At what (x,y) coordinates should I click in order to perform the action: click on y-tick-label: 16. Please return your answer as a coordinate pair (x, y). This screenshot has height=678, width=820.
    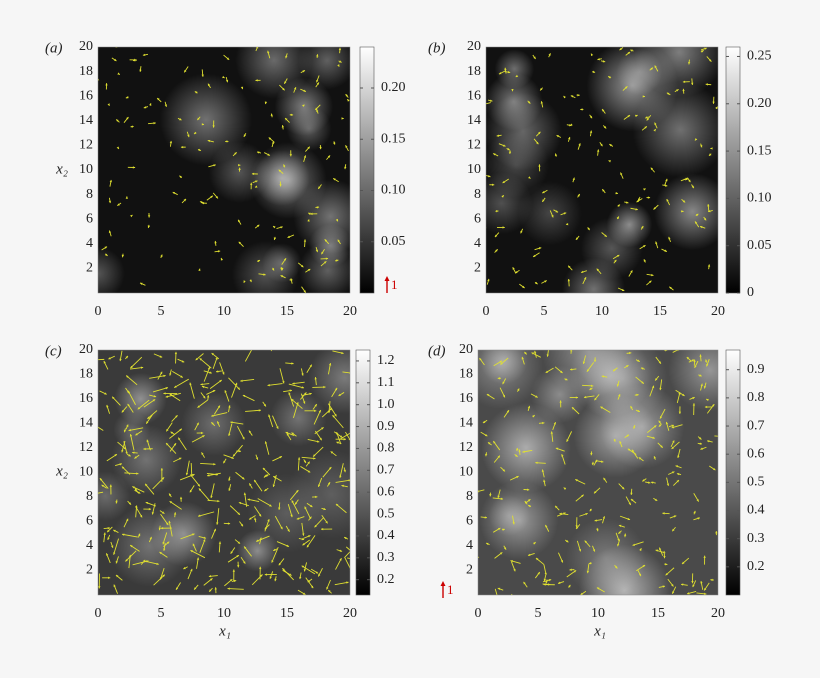
    Looking at the image, I should click on (466, 398).